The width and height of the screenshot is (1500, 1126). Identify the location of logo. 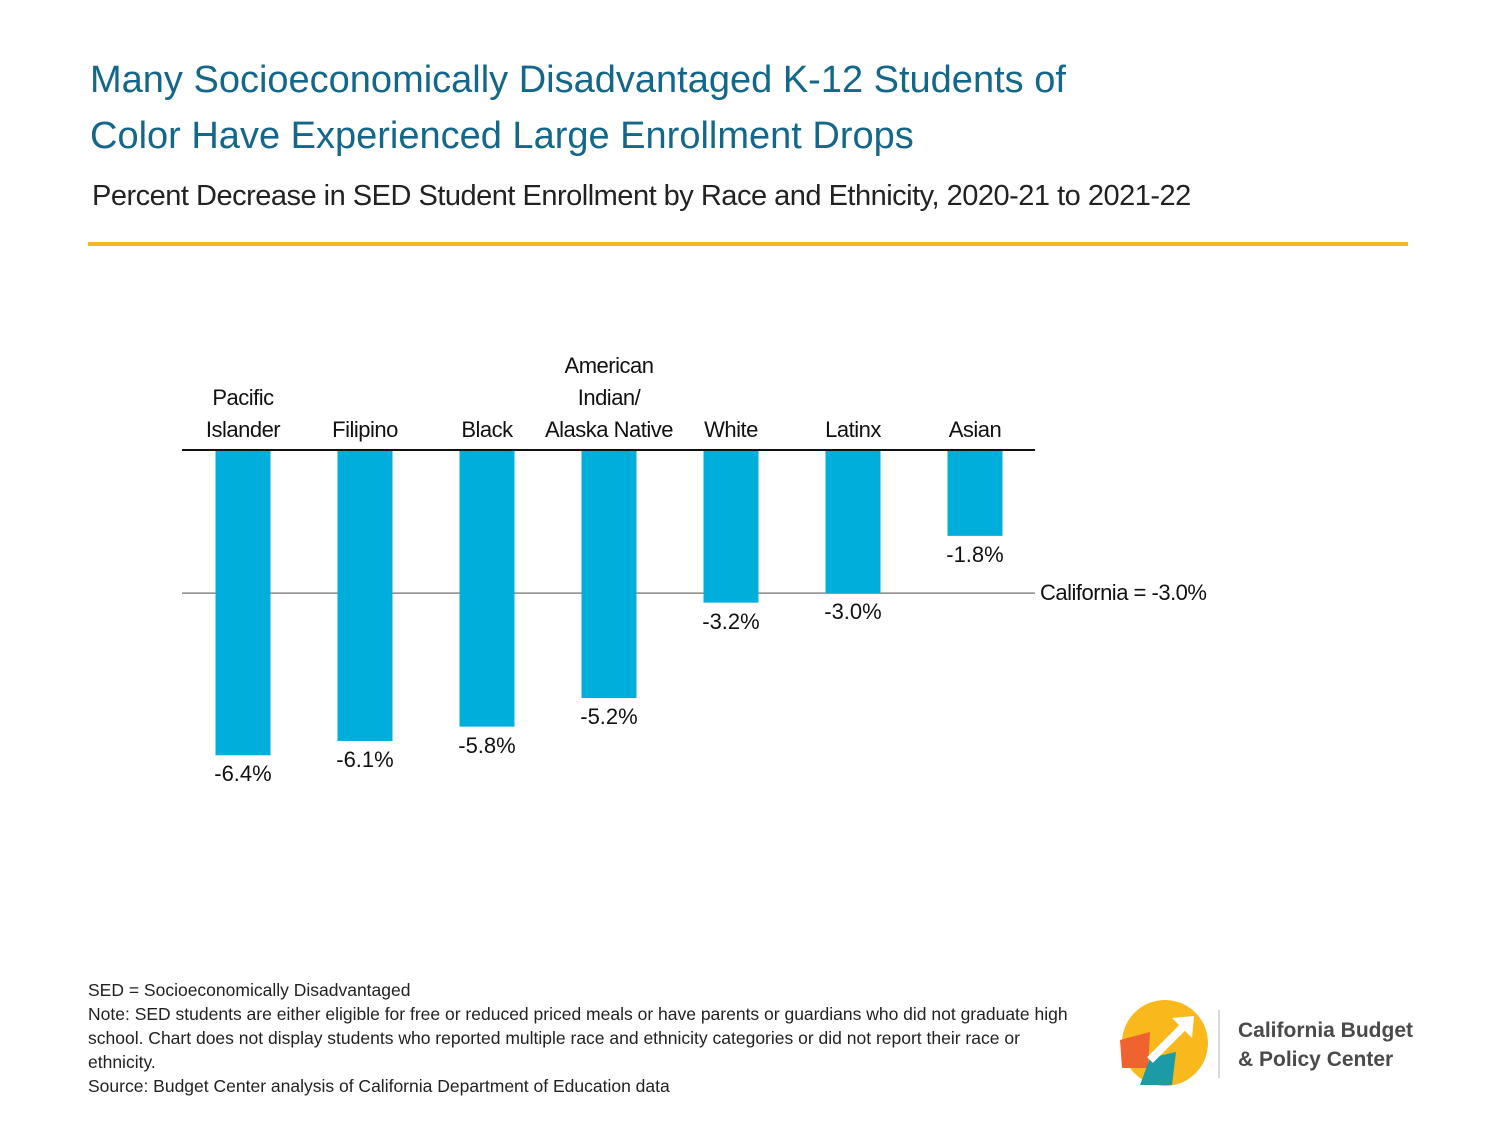
(1164, 1043).